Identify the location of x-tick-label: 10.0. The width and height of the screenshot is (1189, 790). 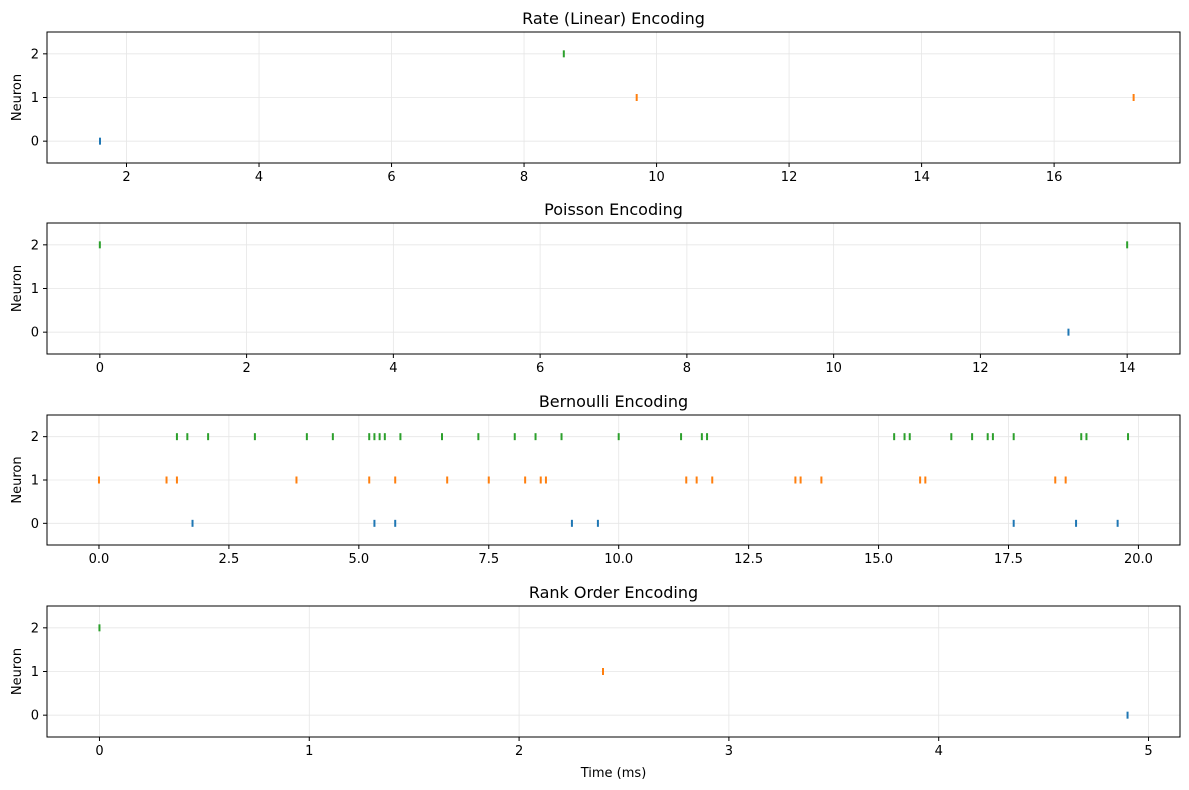
(618, 559).